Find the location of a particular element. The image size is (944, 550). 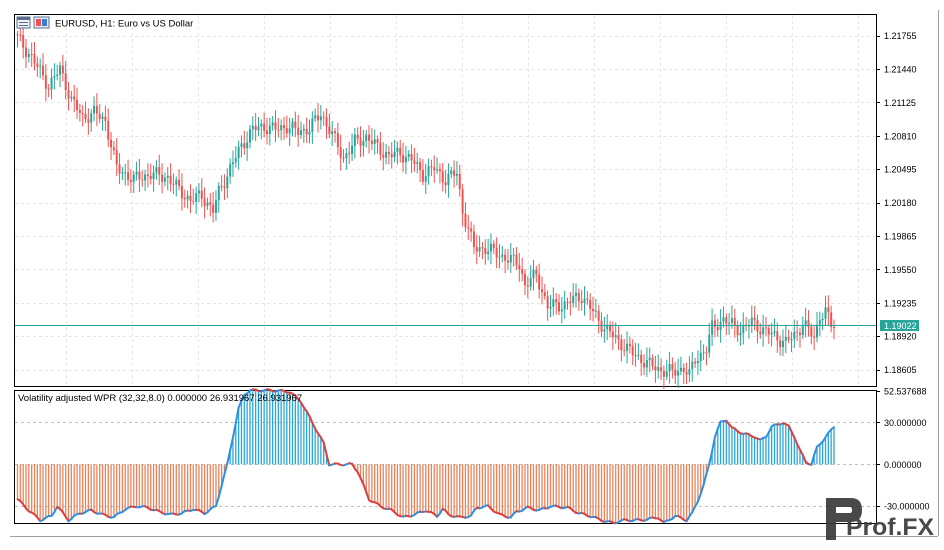

price-tick-label: 1.18605 is located at coordinates (900, 370).